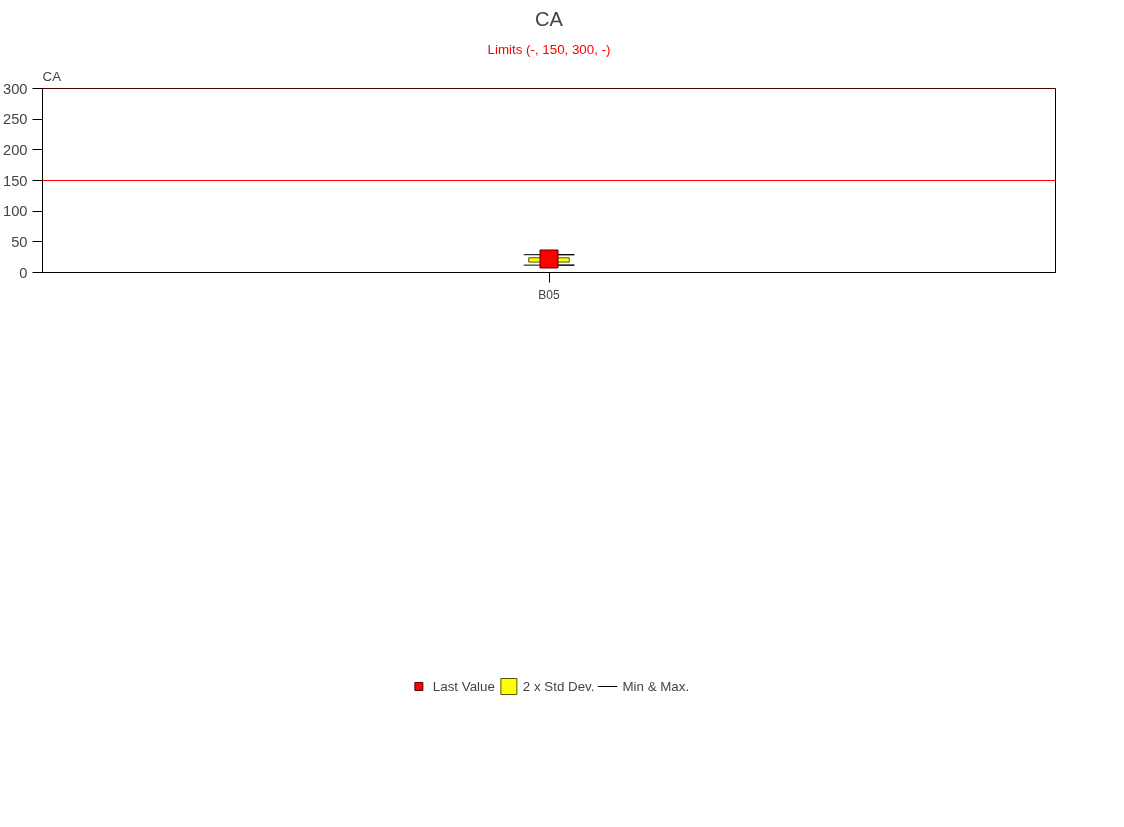 This screenshot has width=1124, height=827. Describe the element at coordinates (549, 294) in the screenshot. I see `x-tick-label: B05` at that location.